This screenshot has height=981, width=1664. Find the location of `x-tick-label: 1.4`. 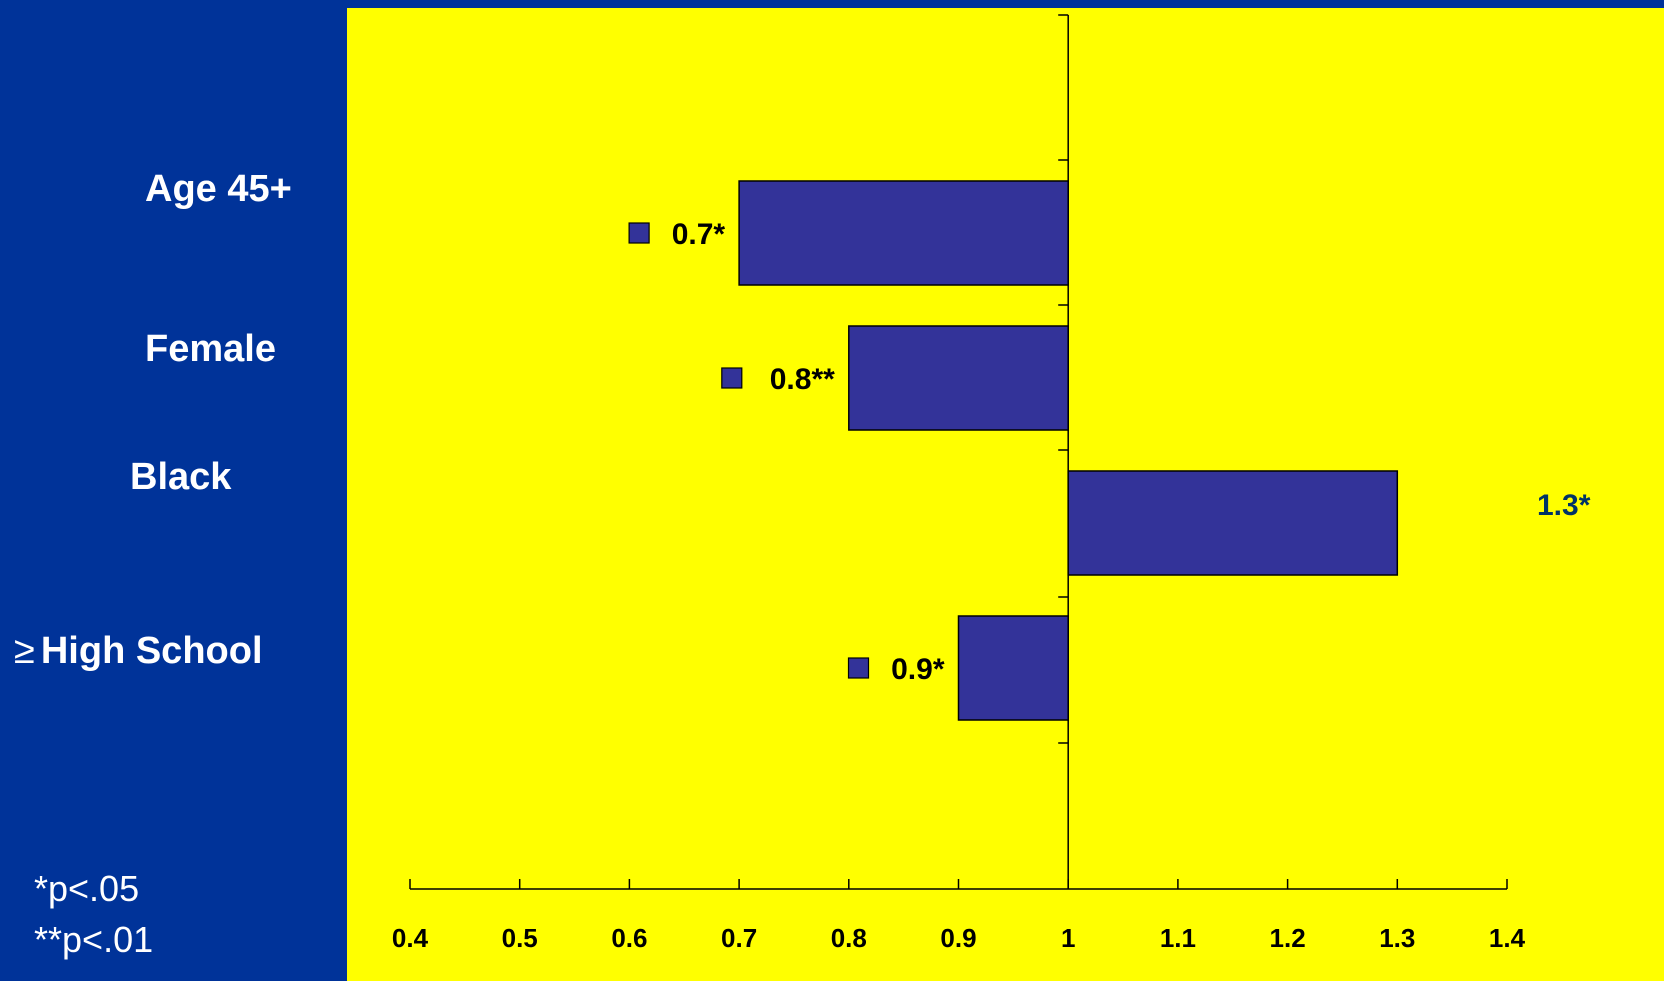

x-tick-label: 1.4 is located at coordinates (1507, 938).